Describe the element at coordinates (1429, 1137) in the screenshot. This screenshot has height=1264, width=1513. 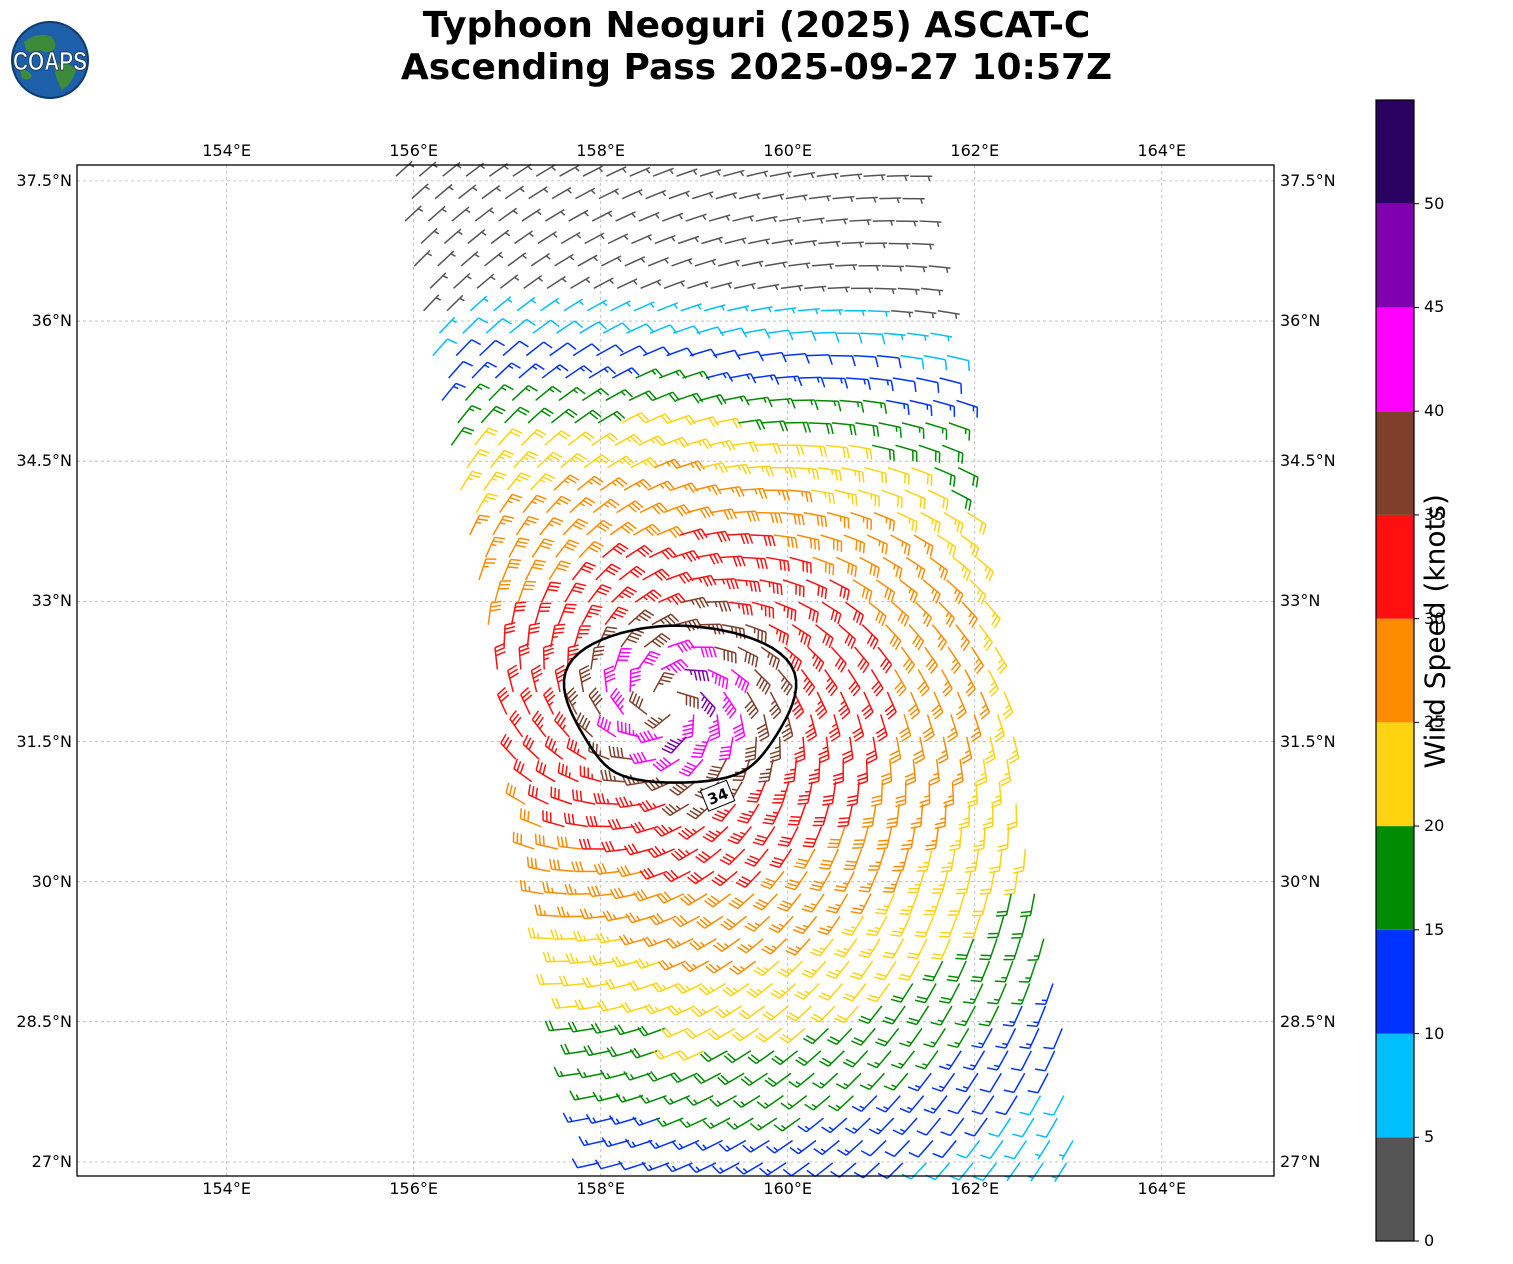
I see `colorbar-tick-label: 5` at that location.